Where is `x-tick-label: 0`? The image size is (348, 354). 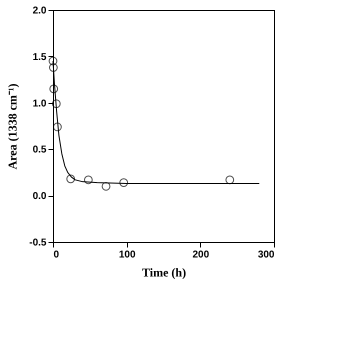 x-tick-label: 0 is located at coordinates (57, 255).